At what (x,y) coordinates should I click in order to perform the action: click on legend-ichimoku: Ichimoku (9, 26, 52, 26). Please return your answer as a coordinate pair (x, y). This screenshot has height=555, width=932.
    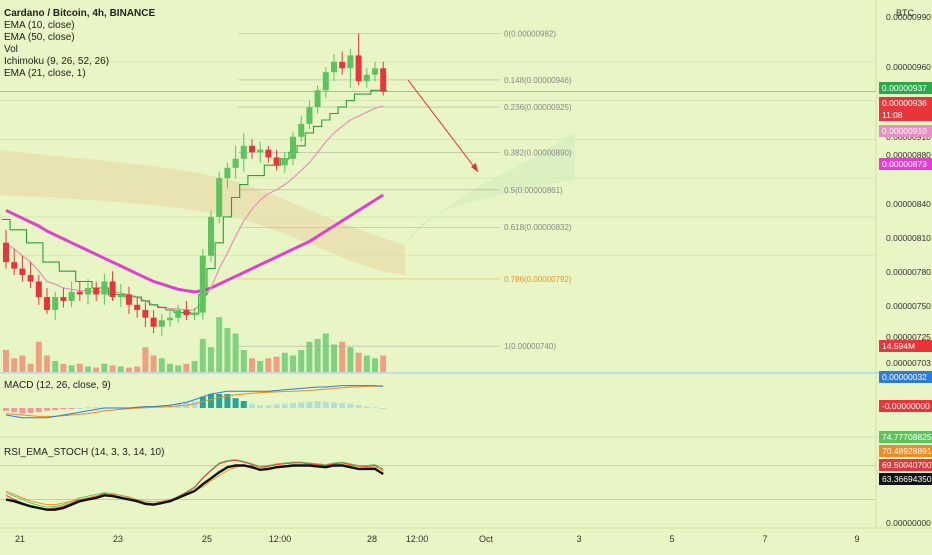
    Looking at the image, I should click on (57, 61).